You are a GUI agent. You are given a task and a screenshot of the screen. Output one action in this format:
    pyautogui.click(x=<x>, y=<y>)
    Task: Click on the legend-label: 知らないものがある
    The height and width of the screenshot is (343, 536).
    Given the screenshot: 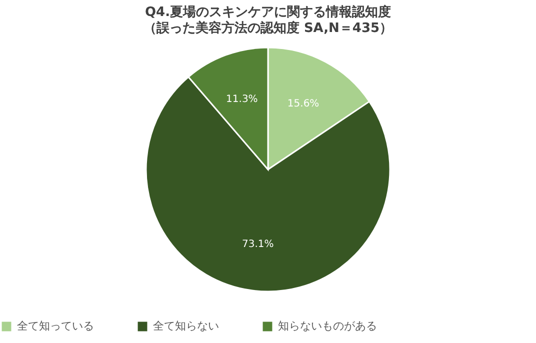 What is the action you would take?
    pyautogui.click(x=327, y=326)
    